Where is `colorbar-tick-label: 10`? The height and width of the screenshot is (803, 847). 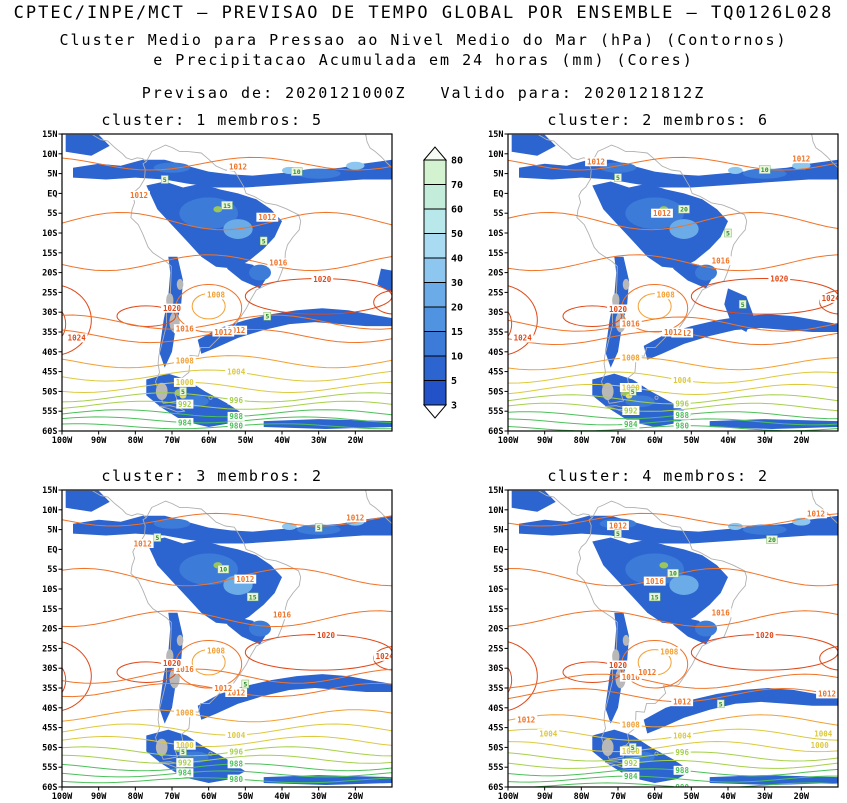
colorbar-tick-label: 10 is located at coordinates (457, 357).